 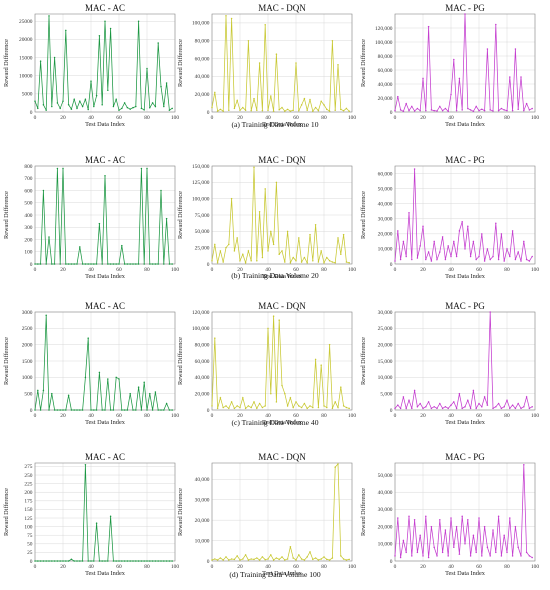 What do you see at coordinates (465, 8) in the screenshot?
I see `chart-title: MAC - PG` at bounding box center [465, 8].